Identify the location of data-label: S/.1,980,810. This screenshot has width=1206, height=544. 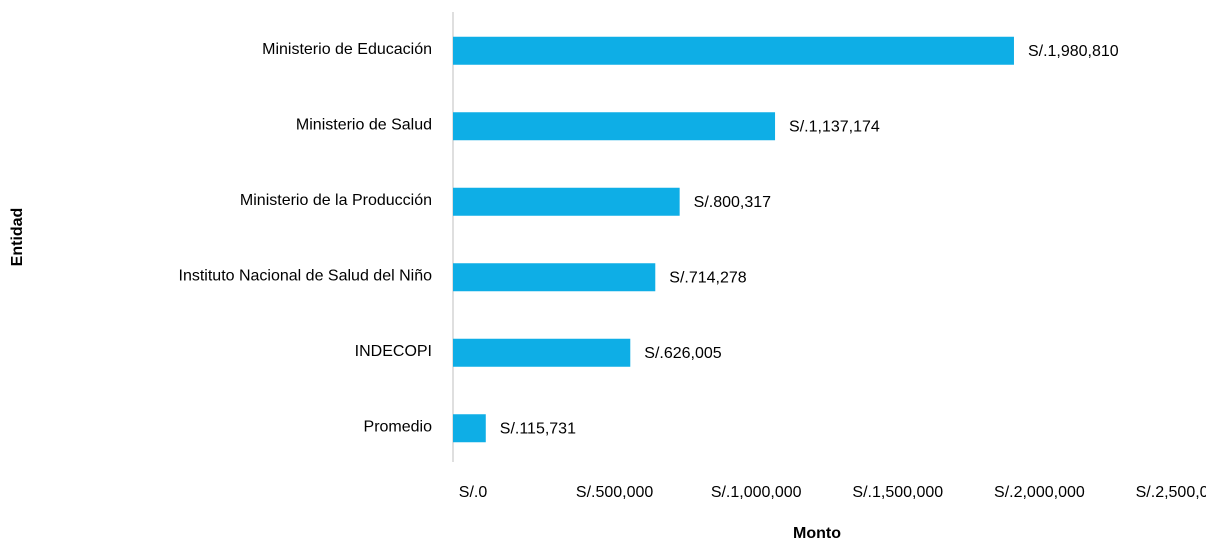
(1073, 51).